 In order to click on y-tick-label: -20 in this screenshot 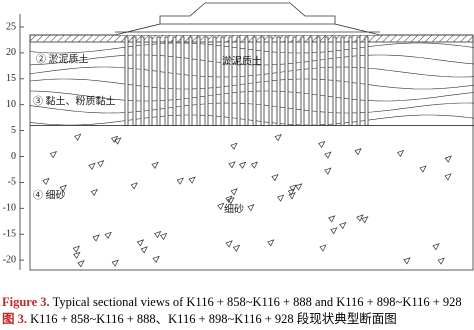, I will do `click(9, 259)`.